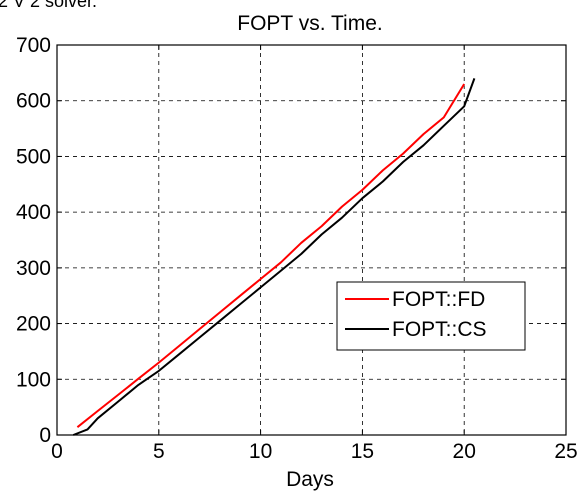 Image resolution: width=579 pixels, height=492 pixels. I want to click on legend-label-cs: FOPT::CS, so click(439, 329).